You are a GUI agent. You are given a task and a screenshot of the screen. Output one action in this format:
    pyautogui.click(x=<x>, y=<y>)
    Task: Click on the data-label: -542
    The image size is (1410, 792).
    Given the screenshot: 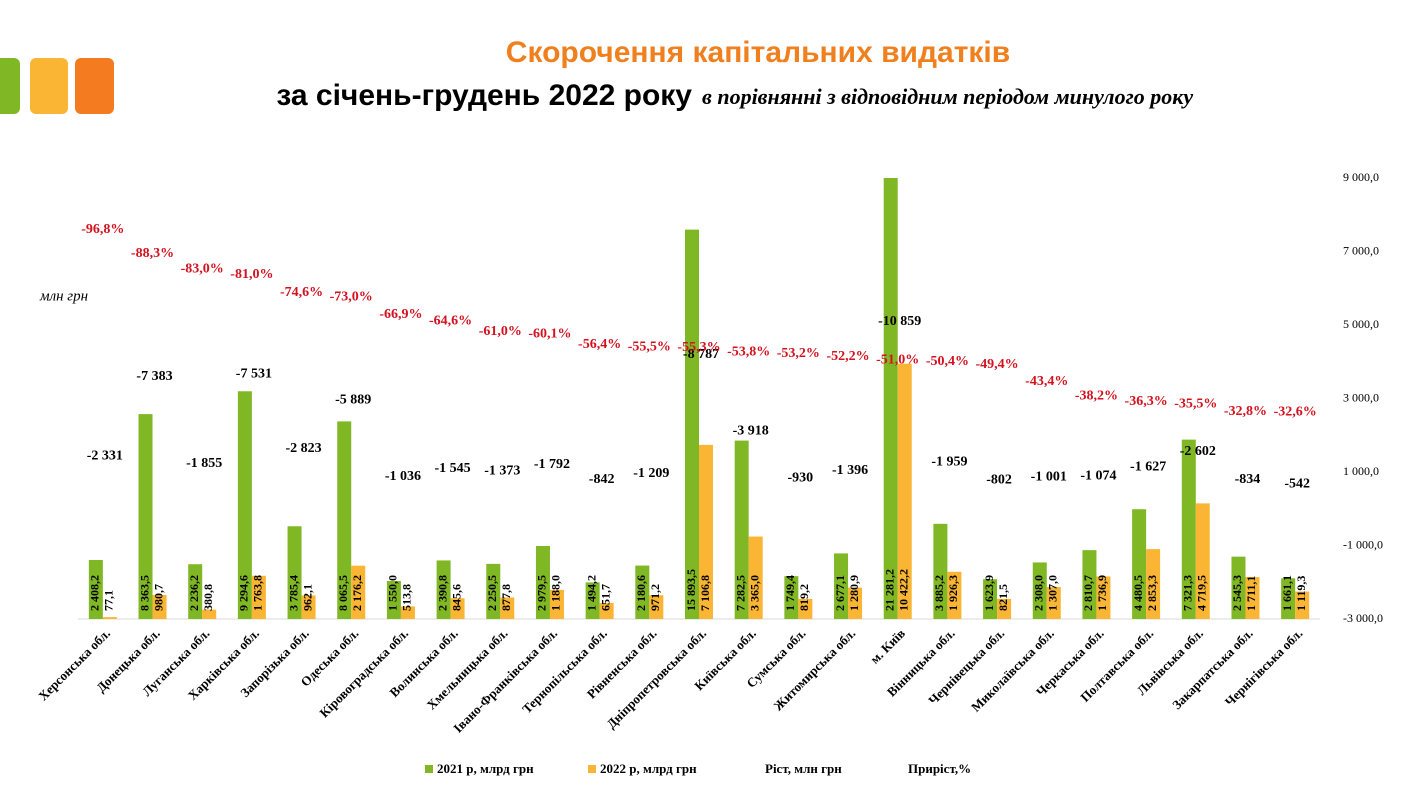 What is the action you would take?
    pyautogui.click(x=1297, y=484)
    